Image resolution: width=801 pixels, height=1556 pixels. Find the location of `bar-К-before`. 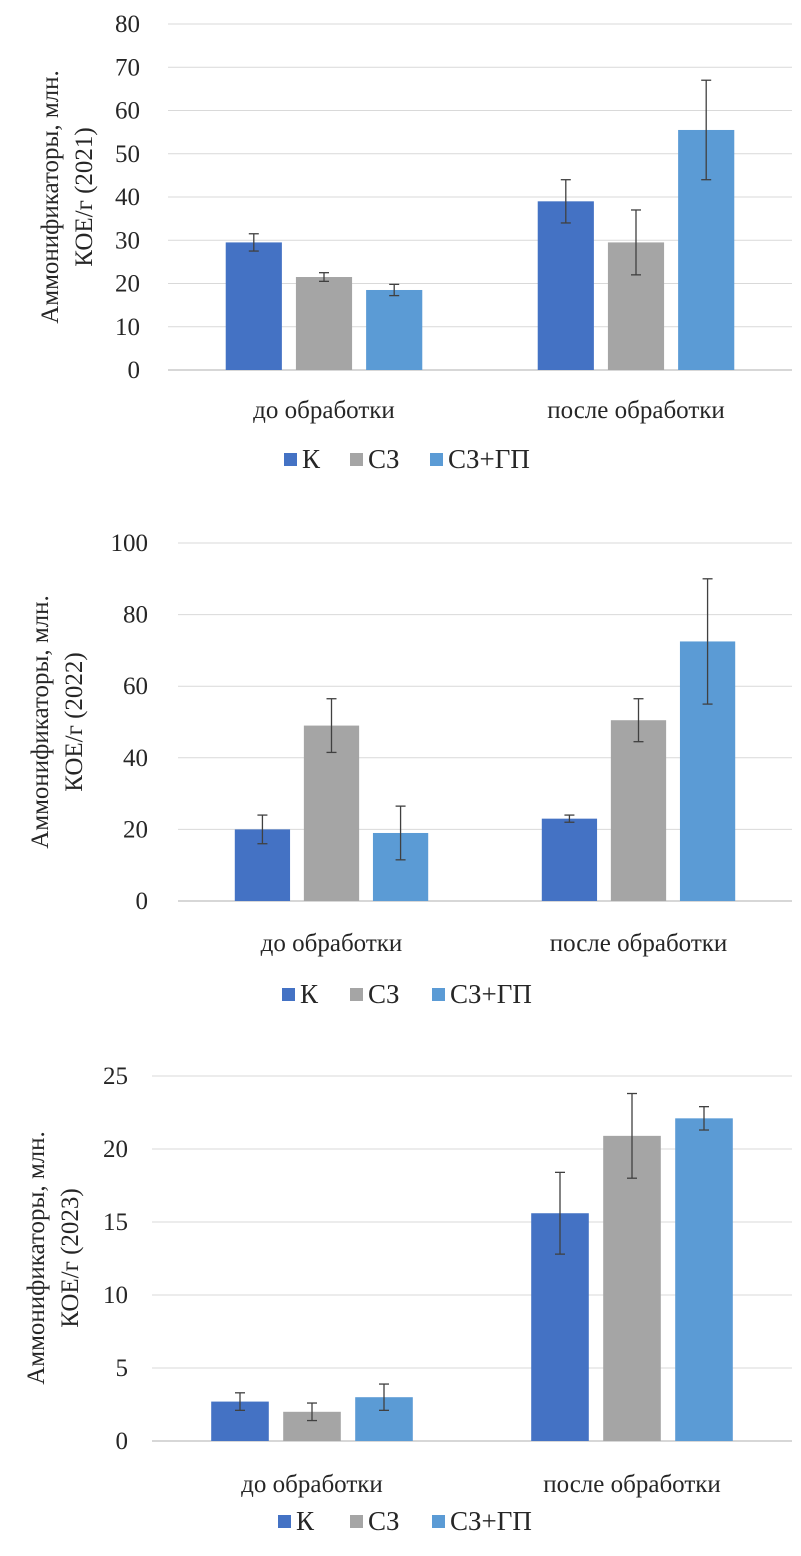

bar-К-before is located at coordinates (253, 306).